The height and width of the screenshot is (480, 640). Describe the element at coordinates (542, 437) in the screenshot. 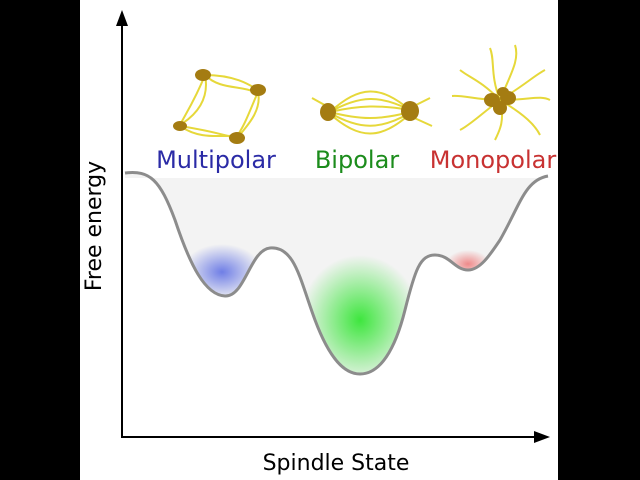

I see `x-arrow` at that location.